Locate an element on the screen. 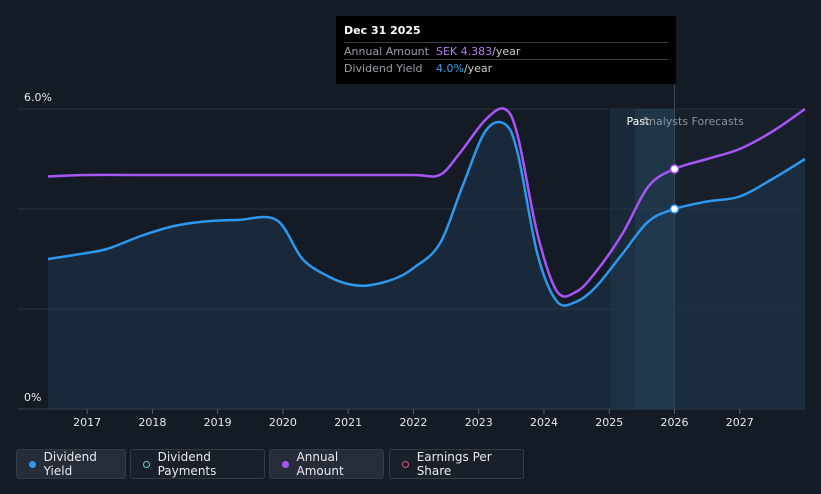 This screenshot has width=821, height=494. forecast-region is located at coordinates (739, 259).